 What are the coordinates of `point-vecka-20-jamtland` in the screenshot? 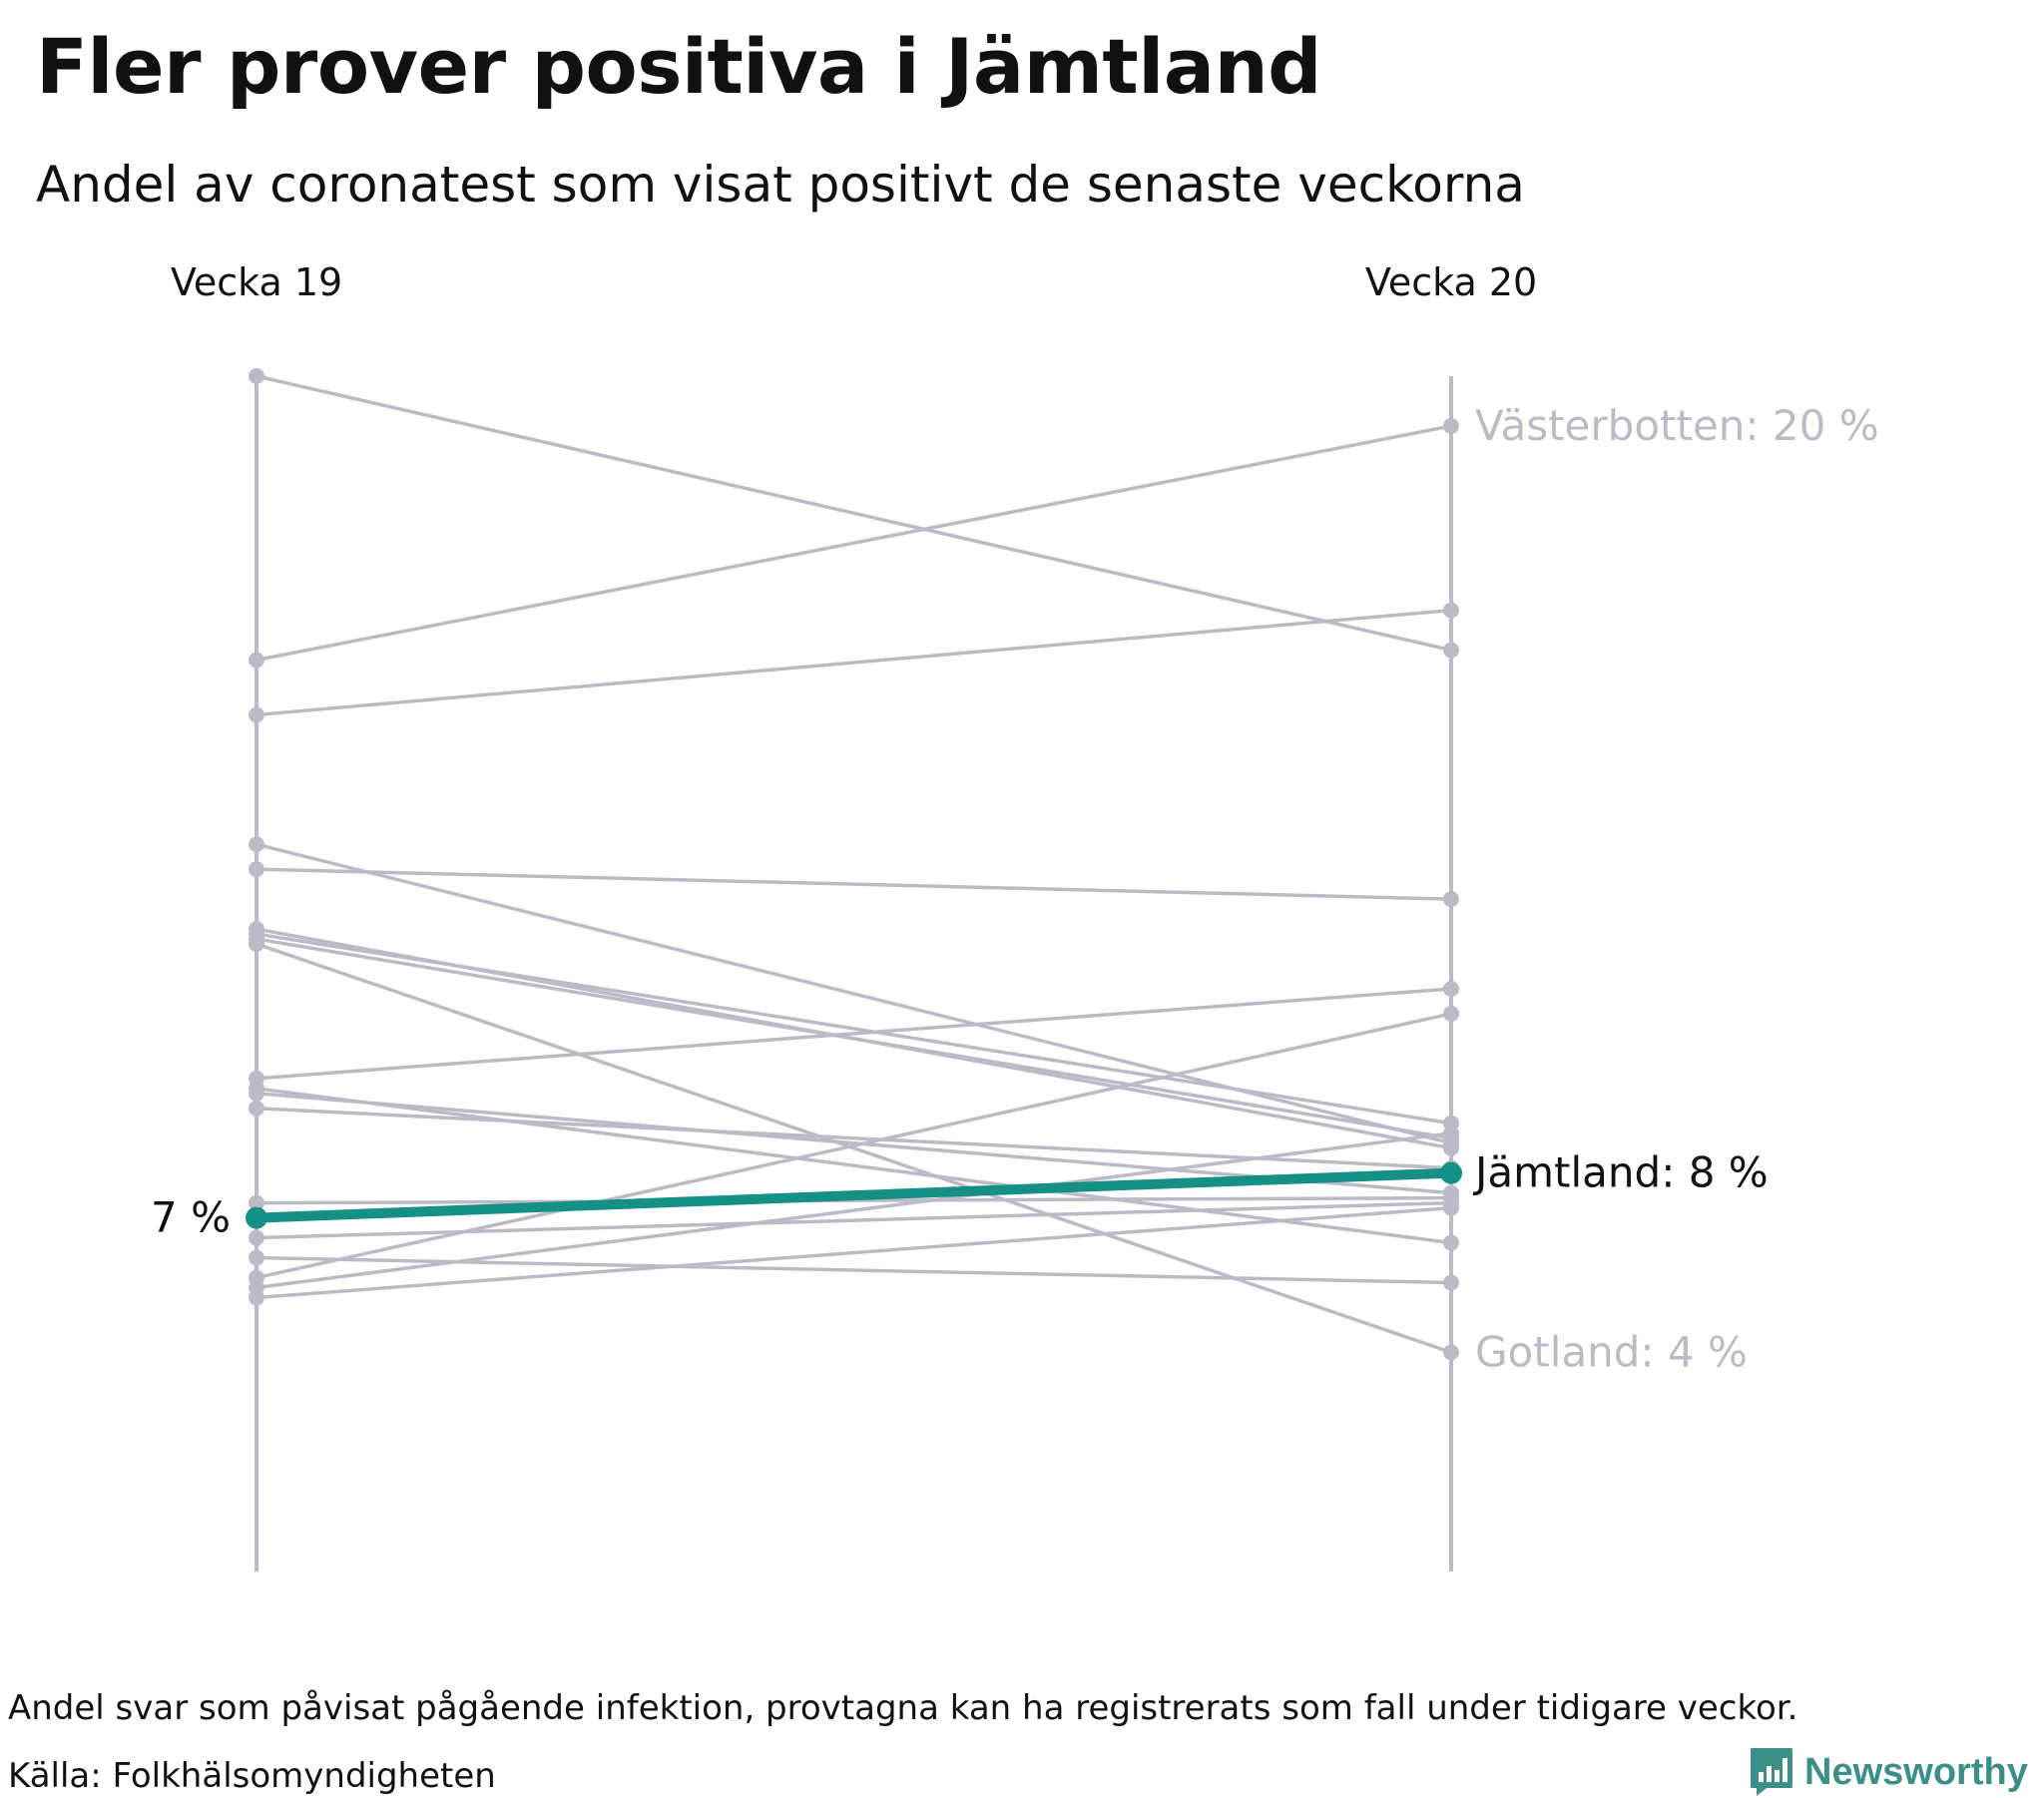 It's located at (1451, 1172).